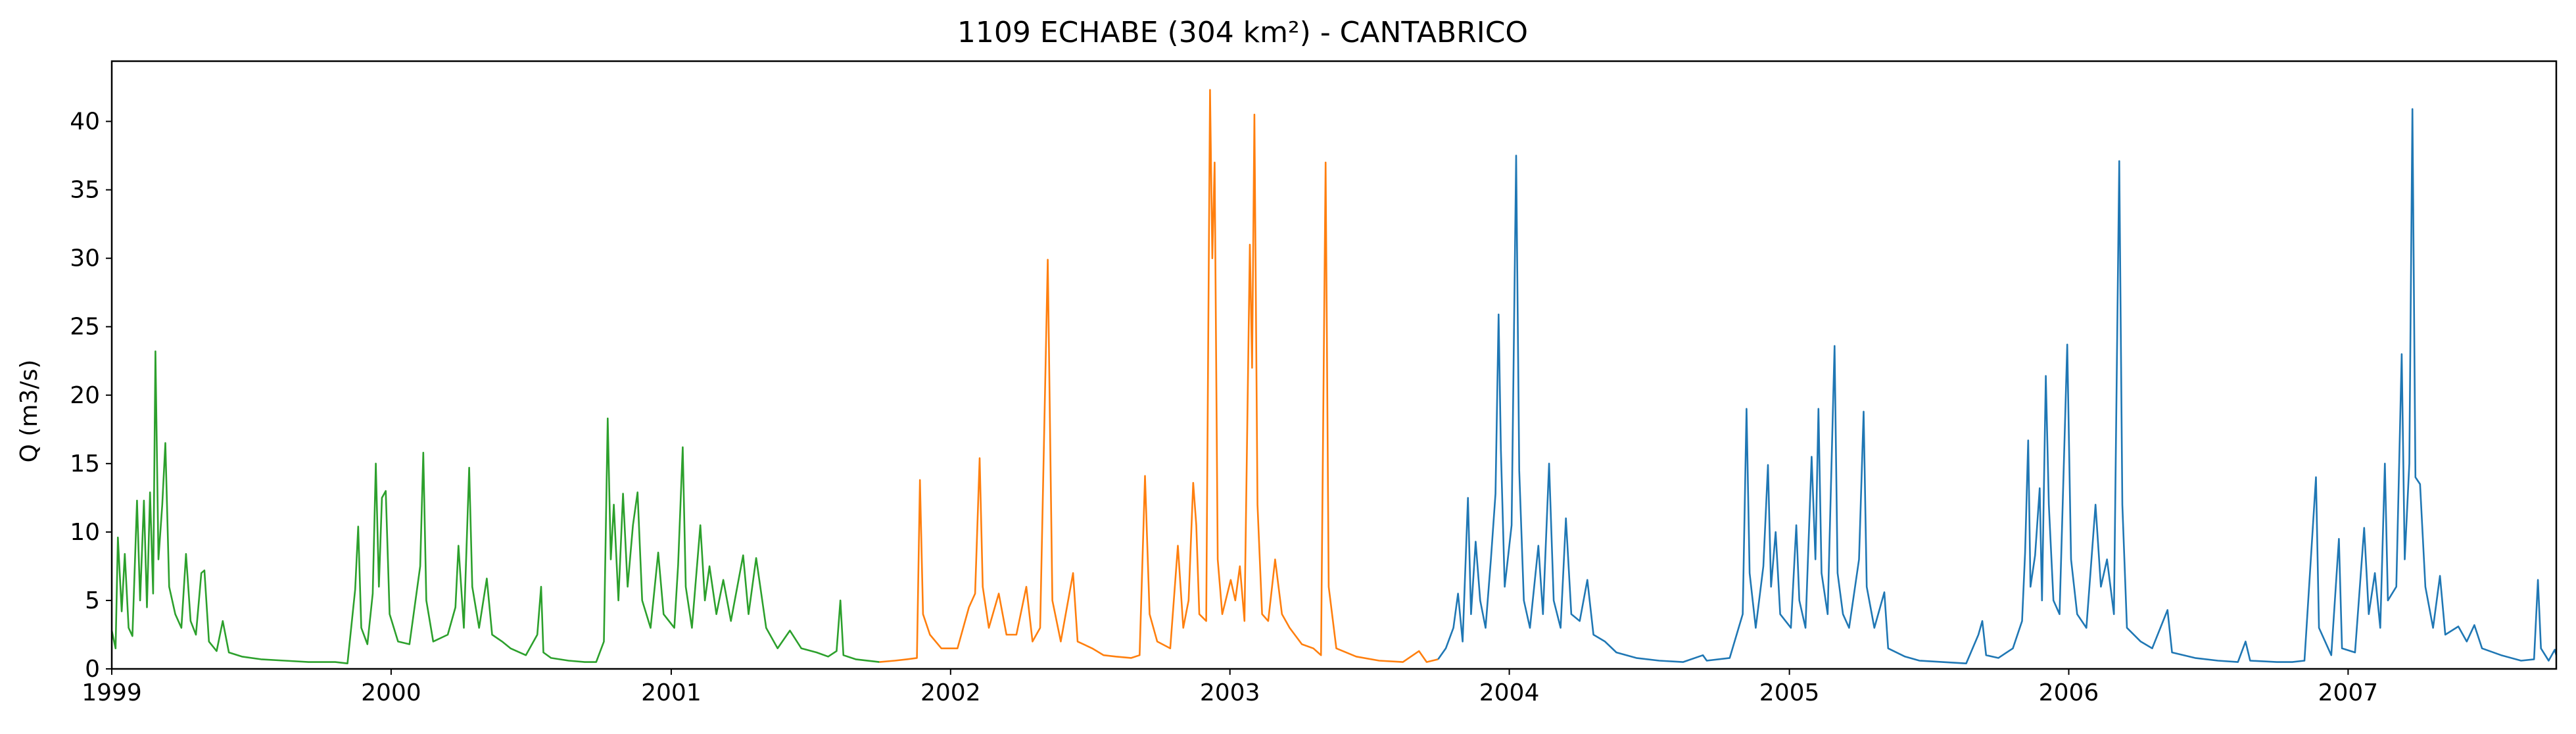 The width and height of the screenshot is (2576, 734). I want to click on x-tick-label: 2004, so click(1510, 692).